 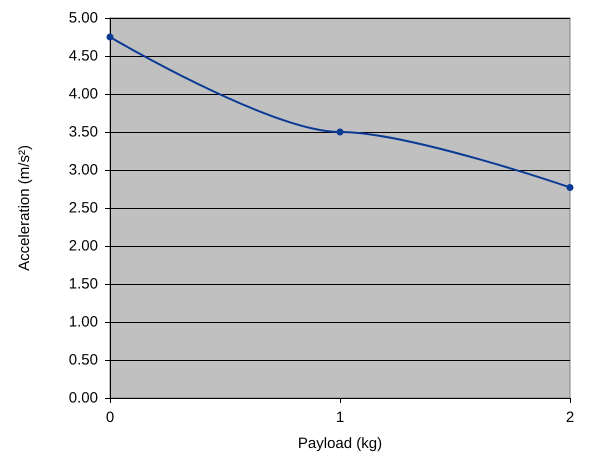 I want to click on y-tick-label: 0.00, so click(x=83, y=398).